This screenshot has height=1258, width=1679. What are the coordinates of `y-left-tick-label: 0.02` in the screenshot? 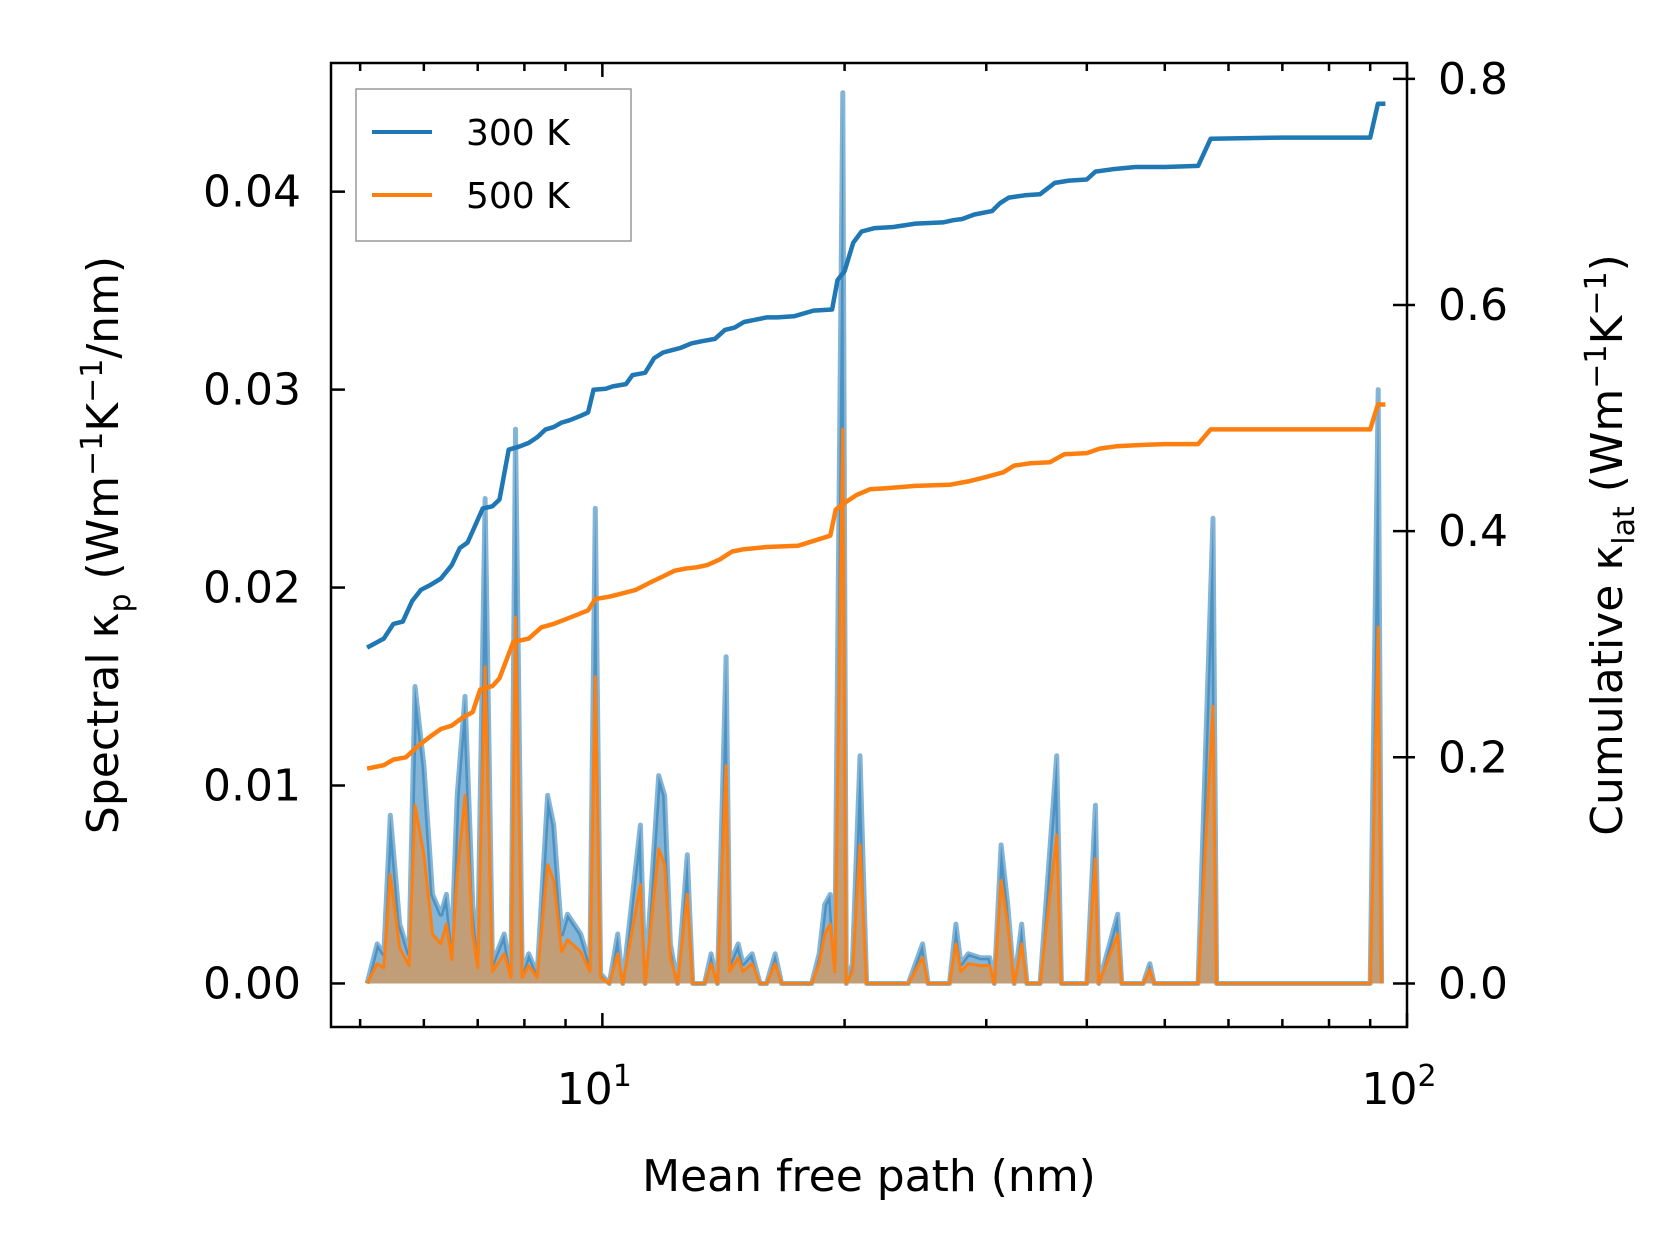 It's located at (252, 588).